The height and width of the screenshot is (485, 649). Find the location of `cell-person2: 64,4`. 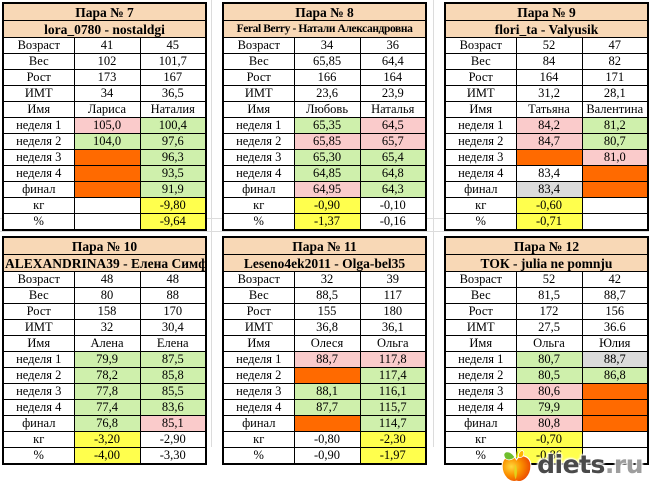

cell-person2: 64,4 is located at coordinates (393, 61).